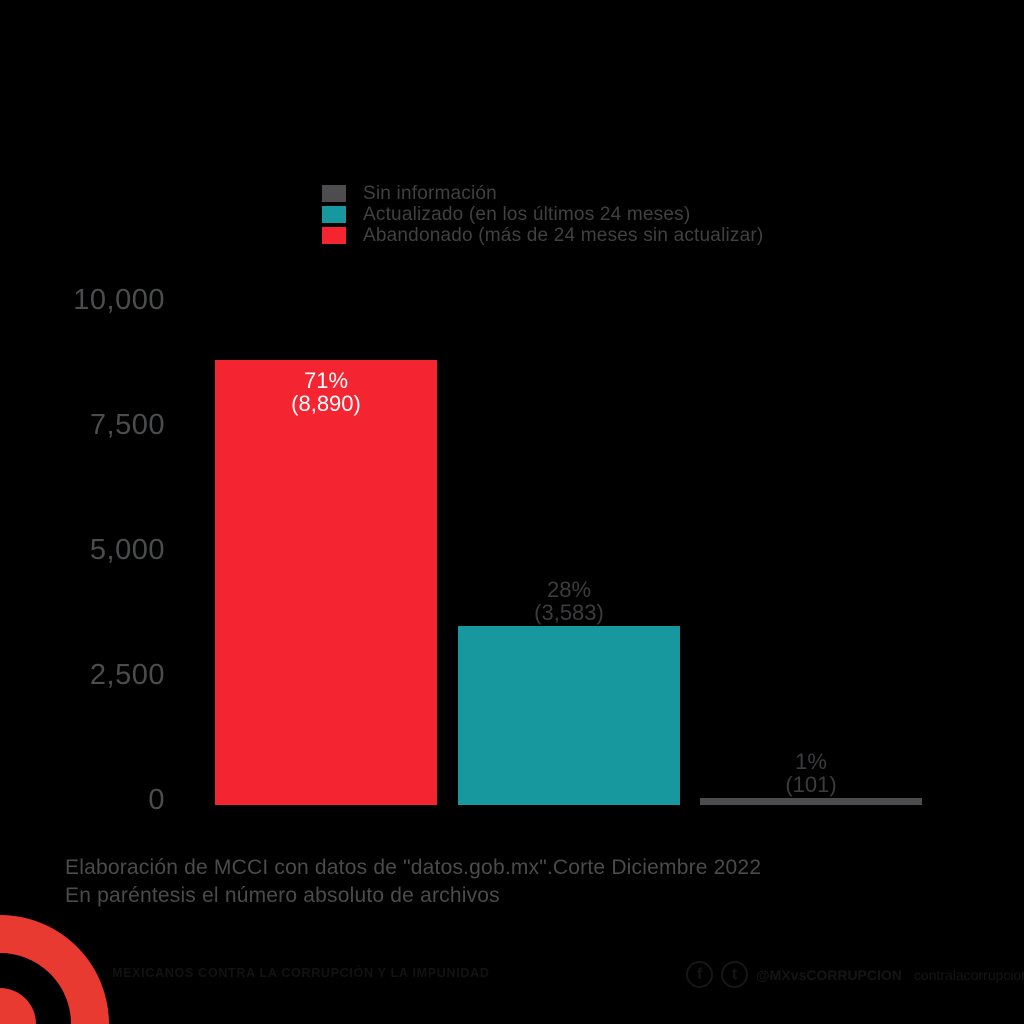 Image resolution: width=1024 pixels, height=1024 pixels. What do you see at coordinates (811, 761) in the screenshot?
I see `bar-pct-label: 1%` at bounding box center [811, 761].